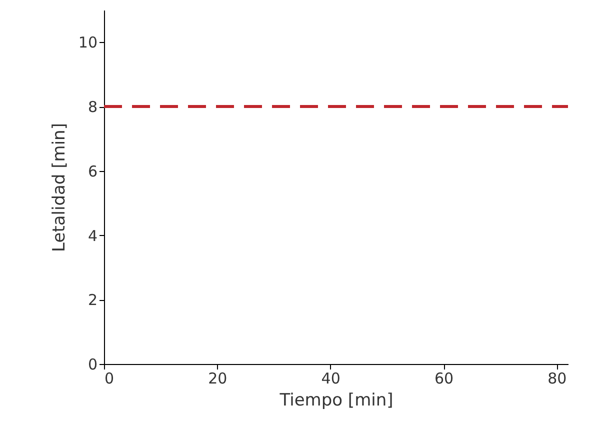 Image resolution: width=600 pixels, height=438 pixels. What do you see at coordinates (444, 379) in the screenshot?
I see `x-tick-label: 60` at bounding box center [444, 379].